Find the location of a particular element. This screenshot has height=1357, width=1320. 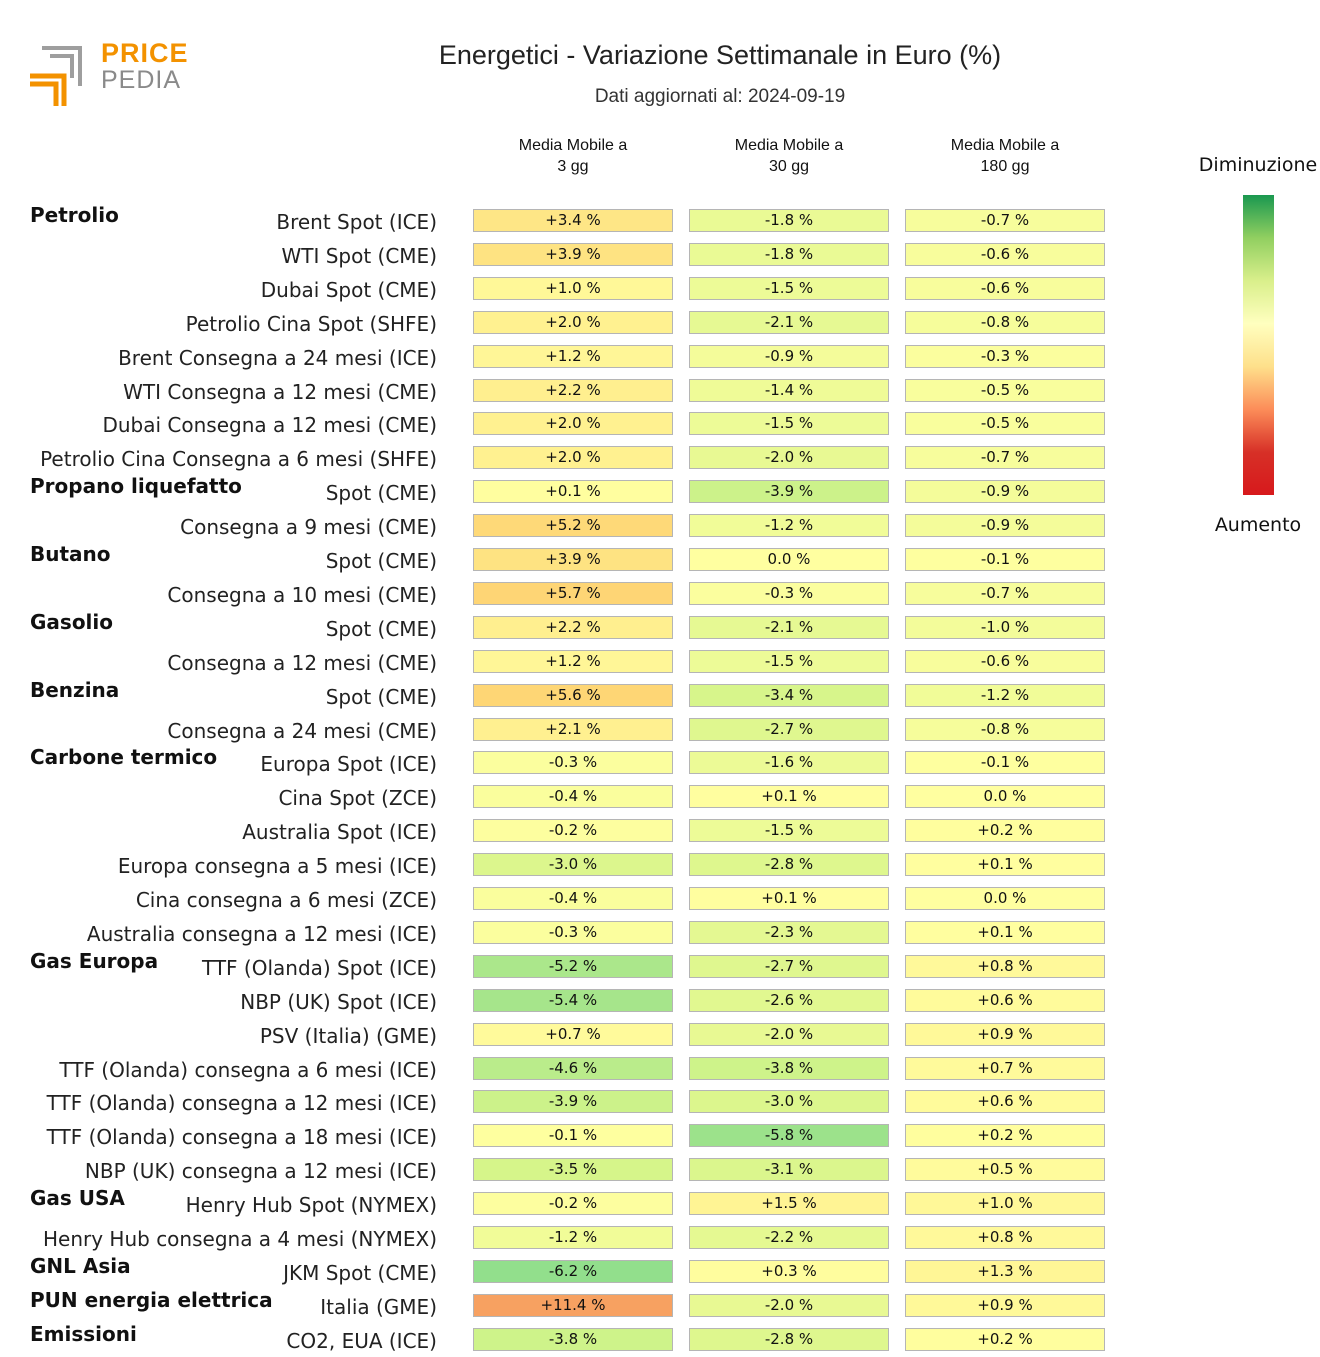

heatmap-cell: -3.0 % is located at coordinates (573, 865).